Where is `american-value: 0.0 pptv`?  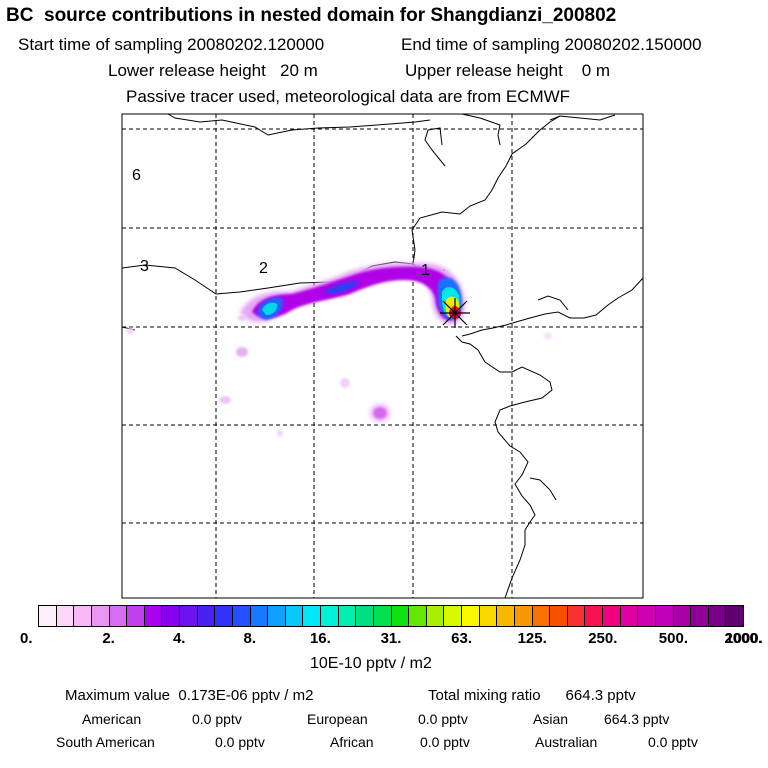
american-value: 0.0 pptv is located at coordinates (217, 719).